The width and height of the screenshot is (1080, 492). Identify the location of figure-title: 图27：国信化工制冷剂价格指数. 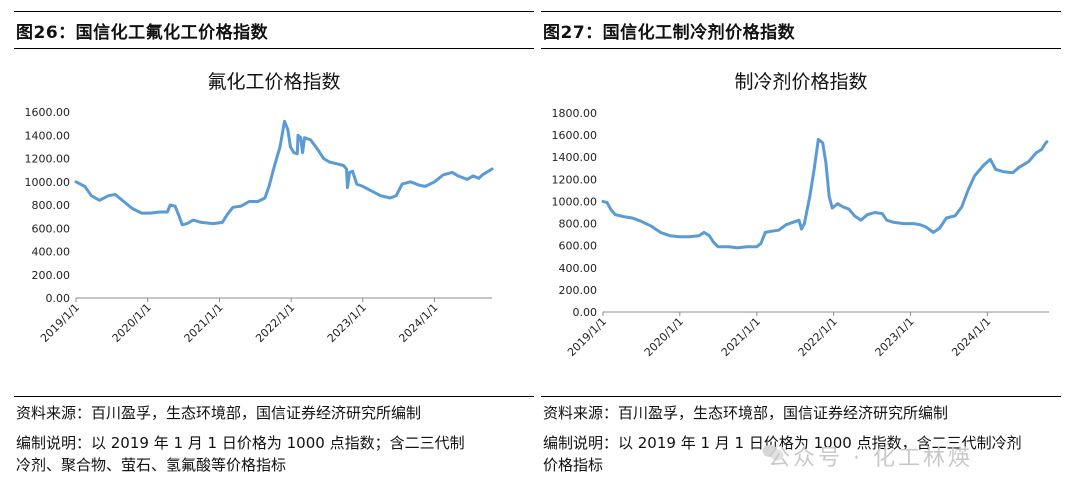
(669, 33).